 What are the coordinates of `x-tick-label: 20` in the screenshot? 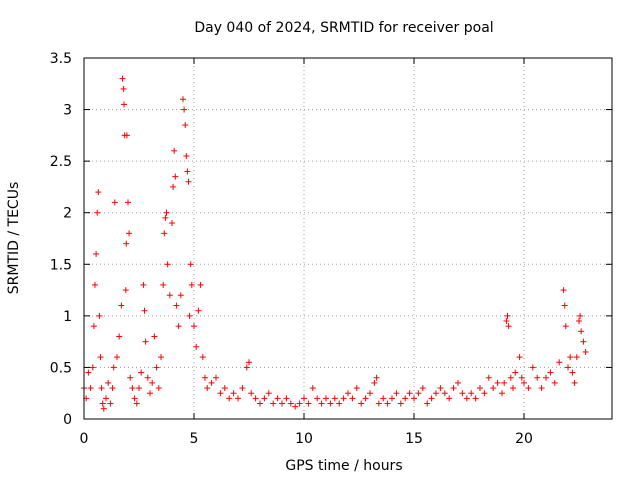 It's located at (524, 439).